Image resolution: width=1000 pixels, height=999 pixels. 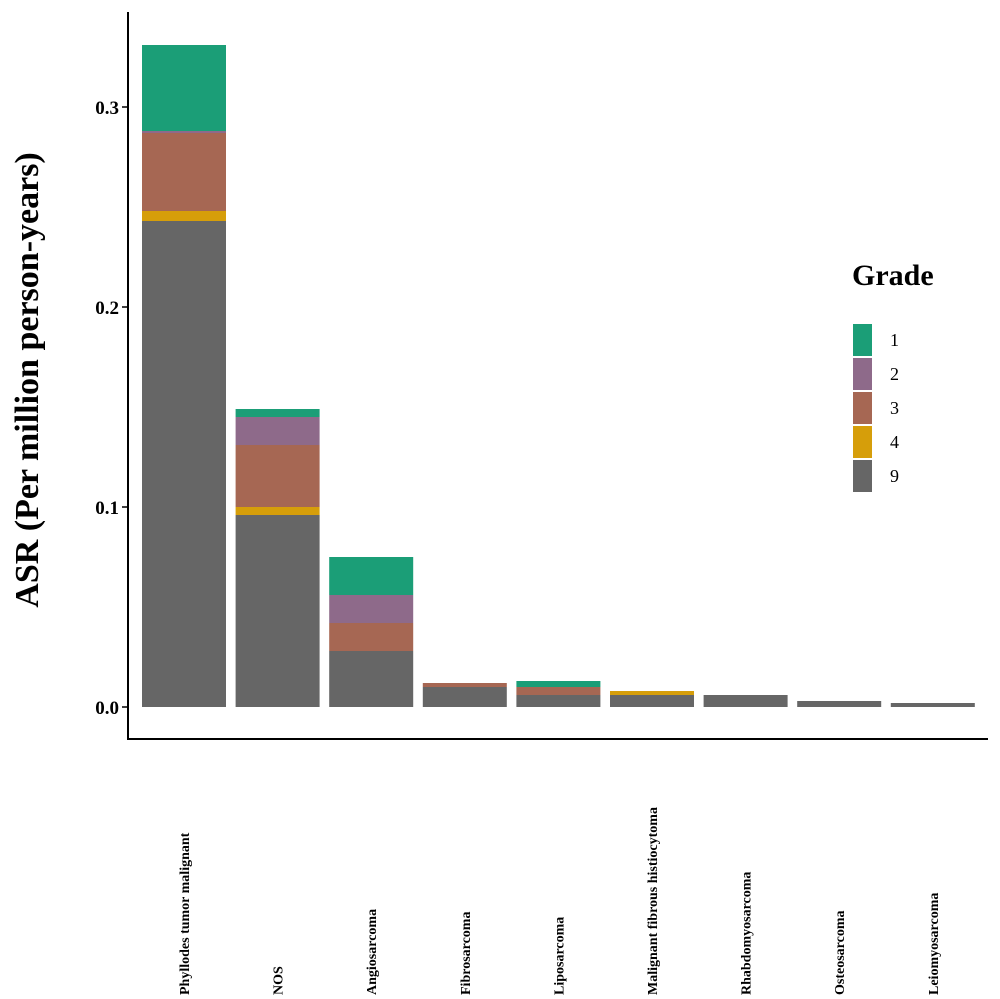 I want to click on legend-label-grade-1: 1, so click(x=894, y=340).